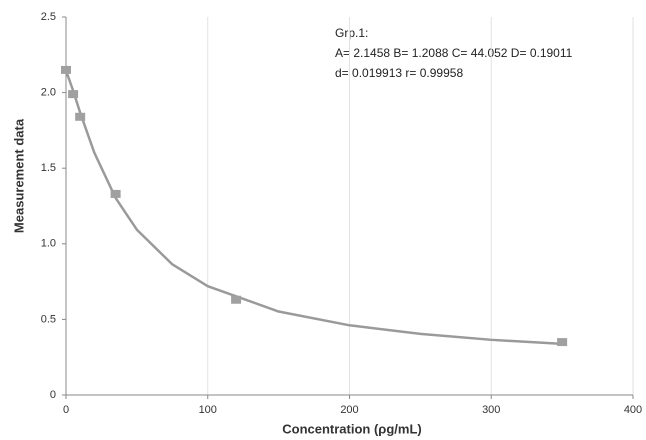  Describe the element at coordinates (208, 410) in the screenshot. I see `x-tick-label: 100` at that location.